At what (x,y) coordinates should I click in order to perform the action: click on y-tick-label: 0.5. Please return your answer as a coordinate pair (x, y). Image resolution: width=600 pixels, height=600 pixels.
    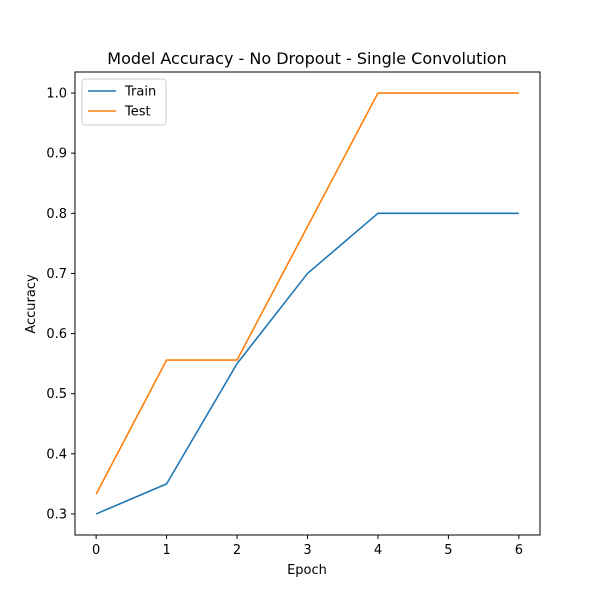
    Looking at the image, I should click on (56, 394).